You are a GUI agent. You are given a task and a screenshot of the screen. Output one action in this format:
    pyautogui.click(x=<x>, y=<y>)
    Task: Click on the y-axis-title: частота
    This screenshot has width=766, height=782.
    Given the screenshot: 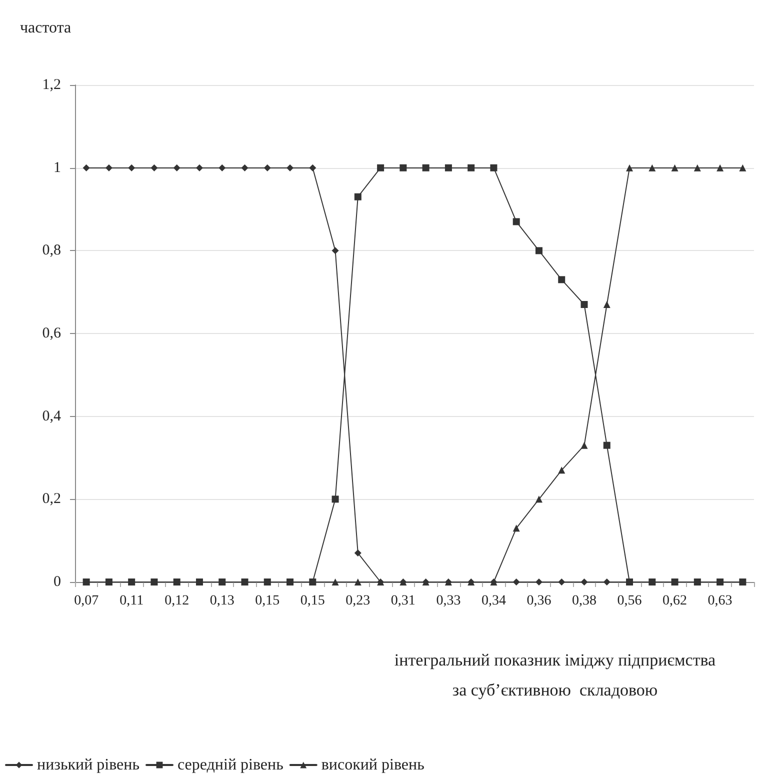 What is the action you would take?
    pyautogui.click(x=46, y=28)
    